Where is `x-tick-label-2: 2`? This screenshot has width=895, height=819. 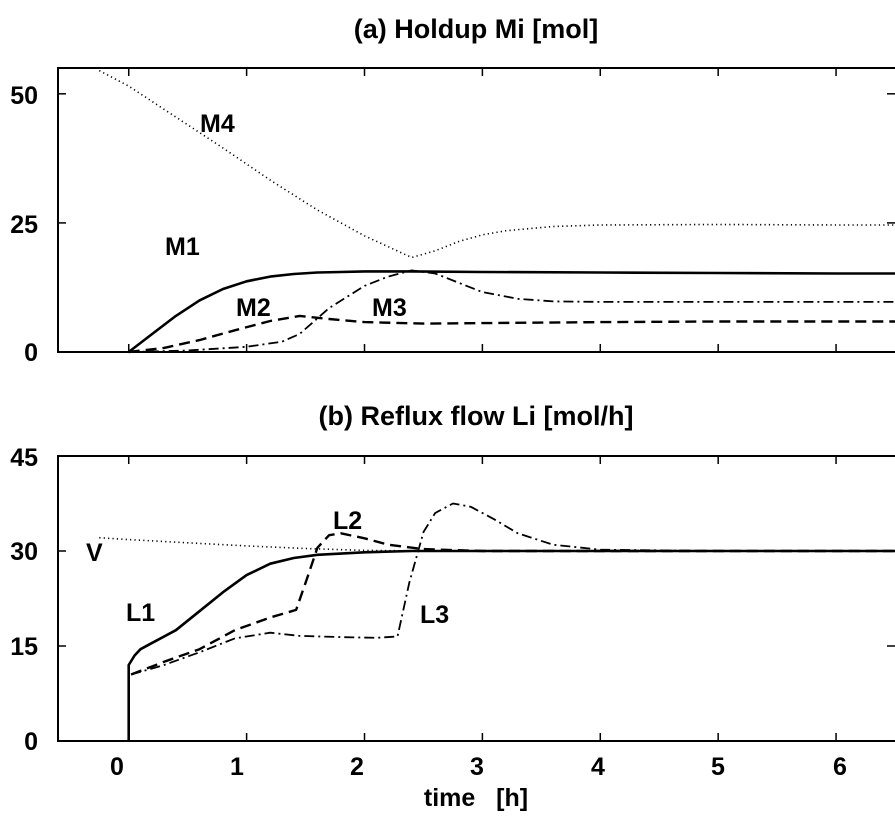
x-tick-label-2: 2 is located at coordinates (357, 767).